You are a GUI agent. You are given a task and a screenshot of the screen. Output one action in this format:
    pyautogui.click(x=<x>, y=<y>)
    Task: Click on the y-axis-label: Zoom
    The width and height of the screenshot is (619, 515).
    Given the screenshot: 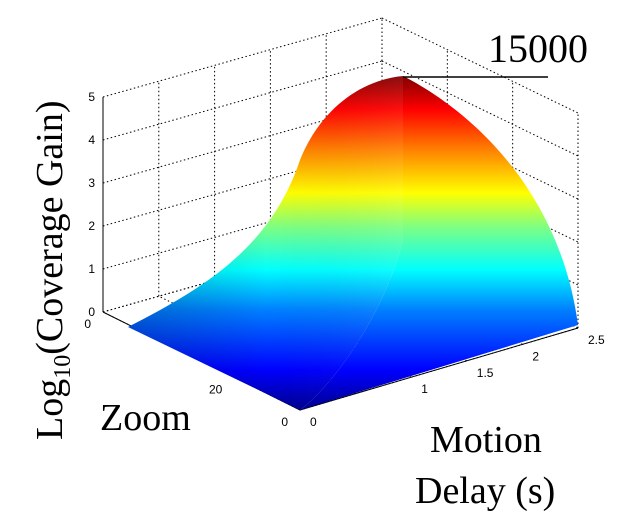 What is the action you would take?
    pyautogui.click(x=145, y=418)
    